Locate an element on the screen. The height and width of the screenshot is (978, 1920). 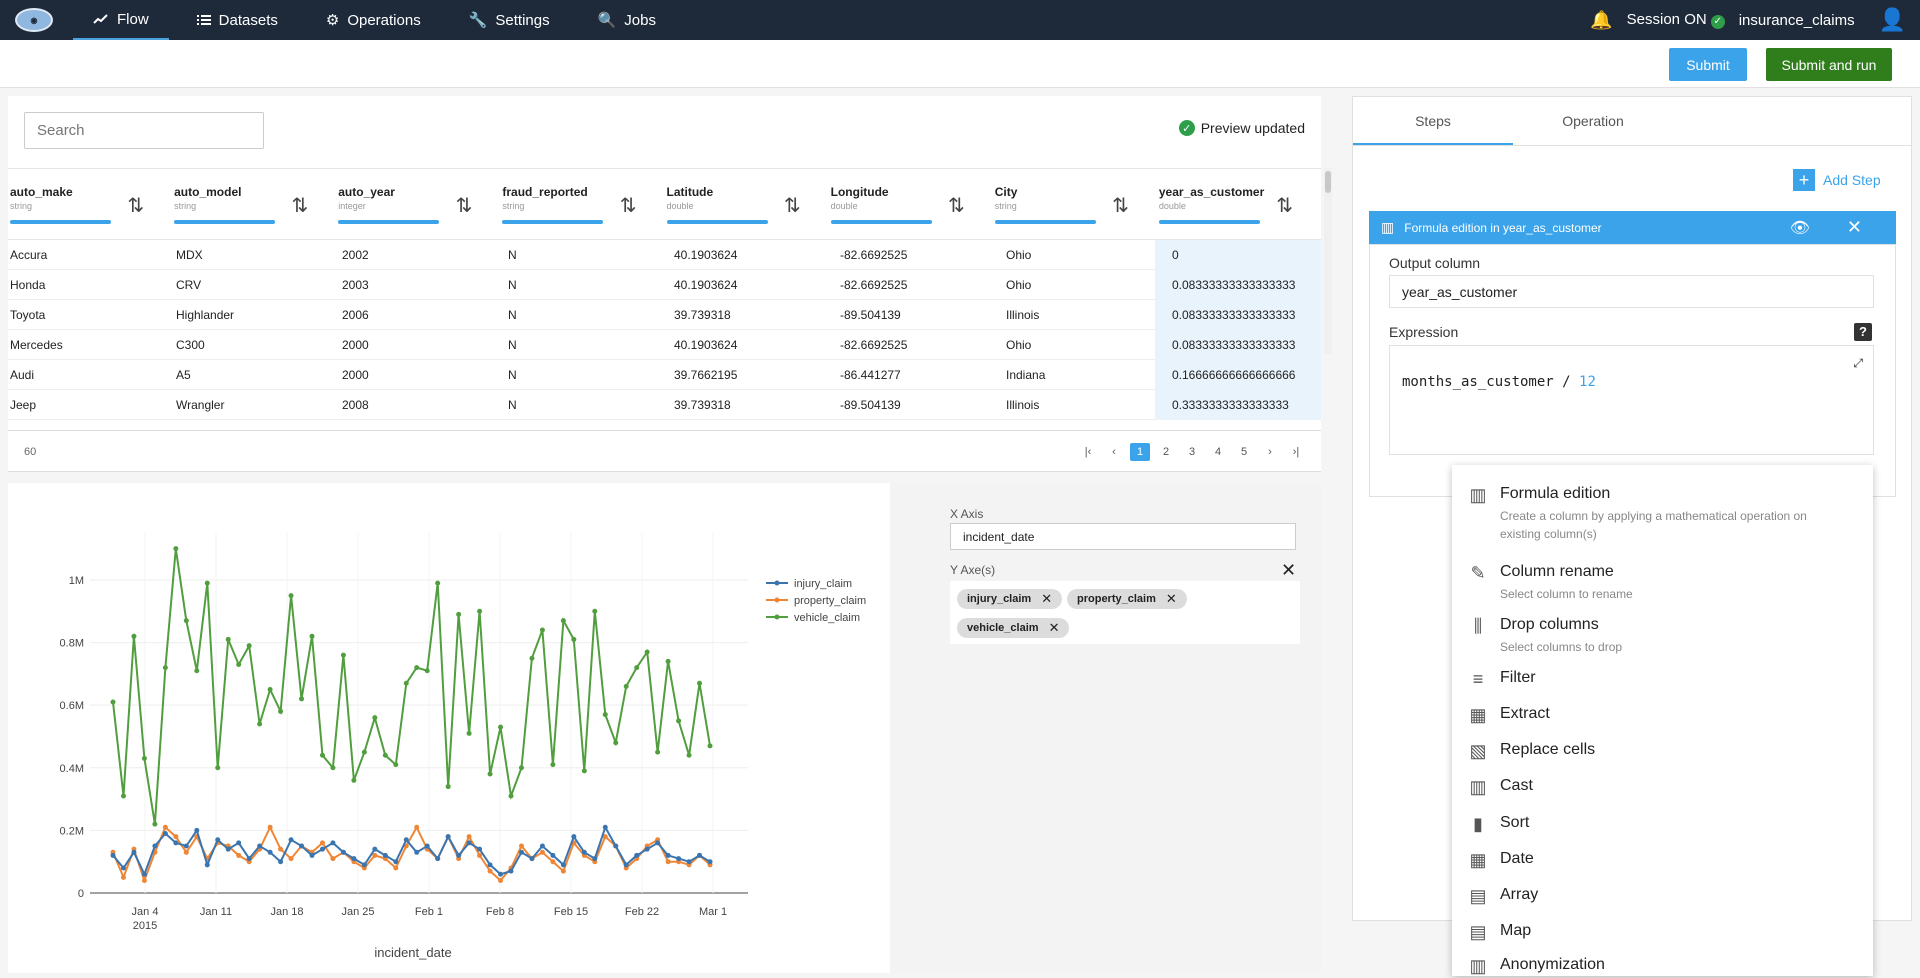
table-cell: Highlander is located at coordinates (205, 314).